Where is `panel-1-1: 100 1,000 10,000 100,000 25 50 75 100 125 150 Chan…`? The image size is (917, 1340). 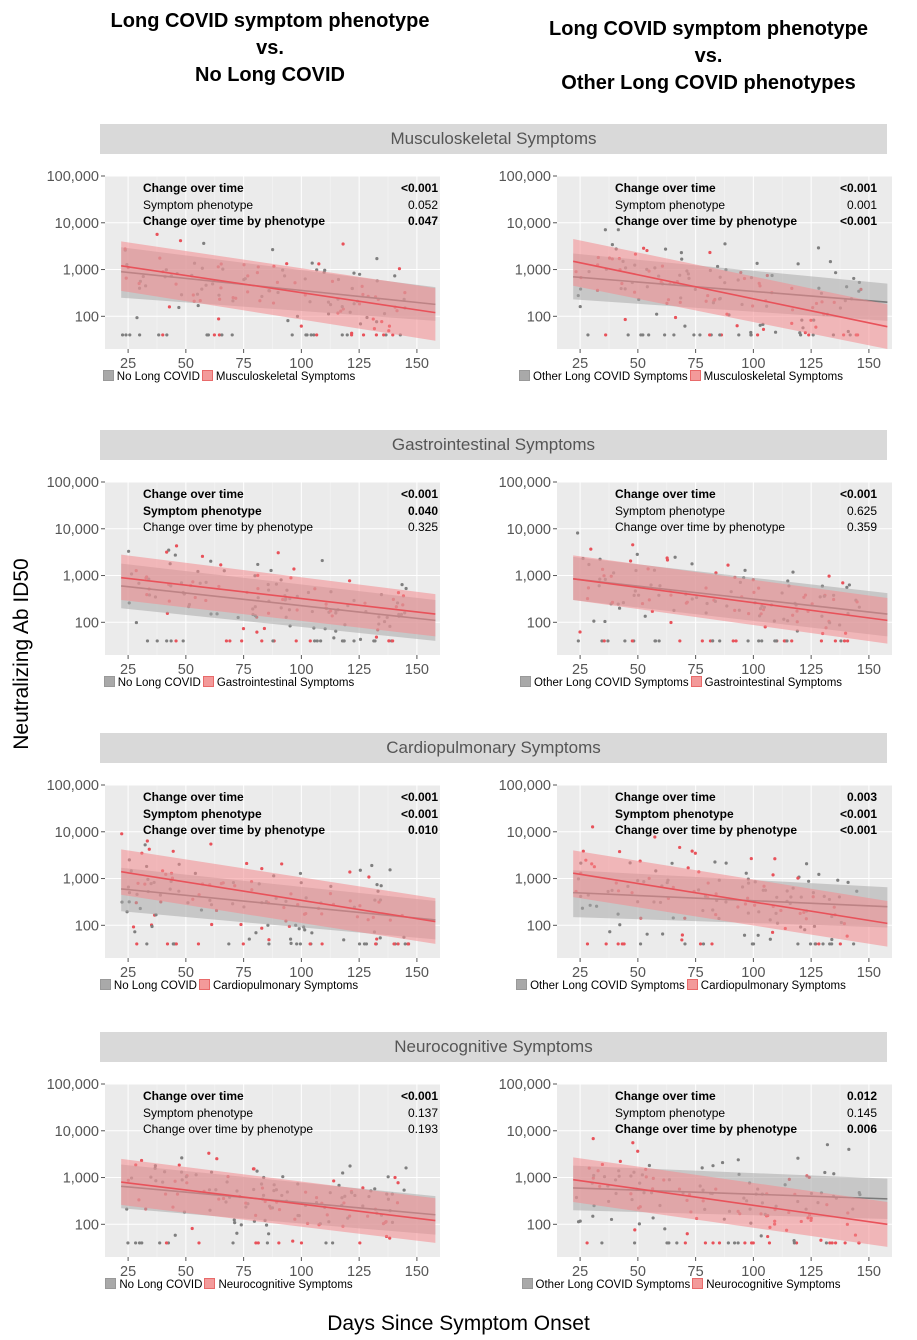
panel-1-1: 100 1,000 10,000 100,000 25 50 75 100 125 150 Chan… is located at coordinates (680, 565).